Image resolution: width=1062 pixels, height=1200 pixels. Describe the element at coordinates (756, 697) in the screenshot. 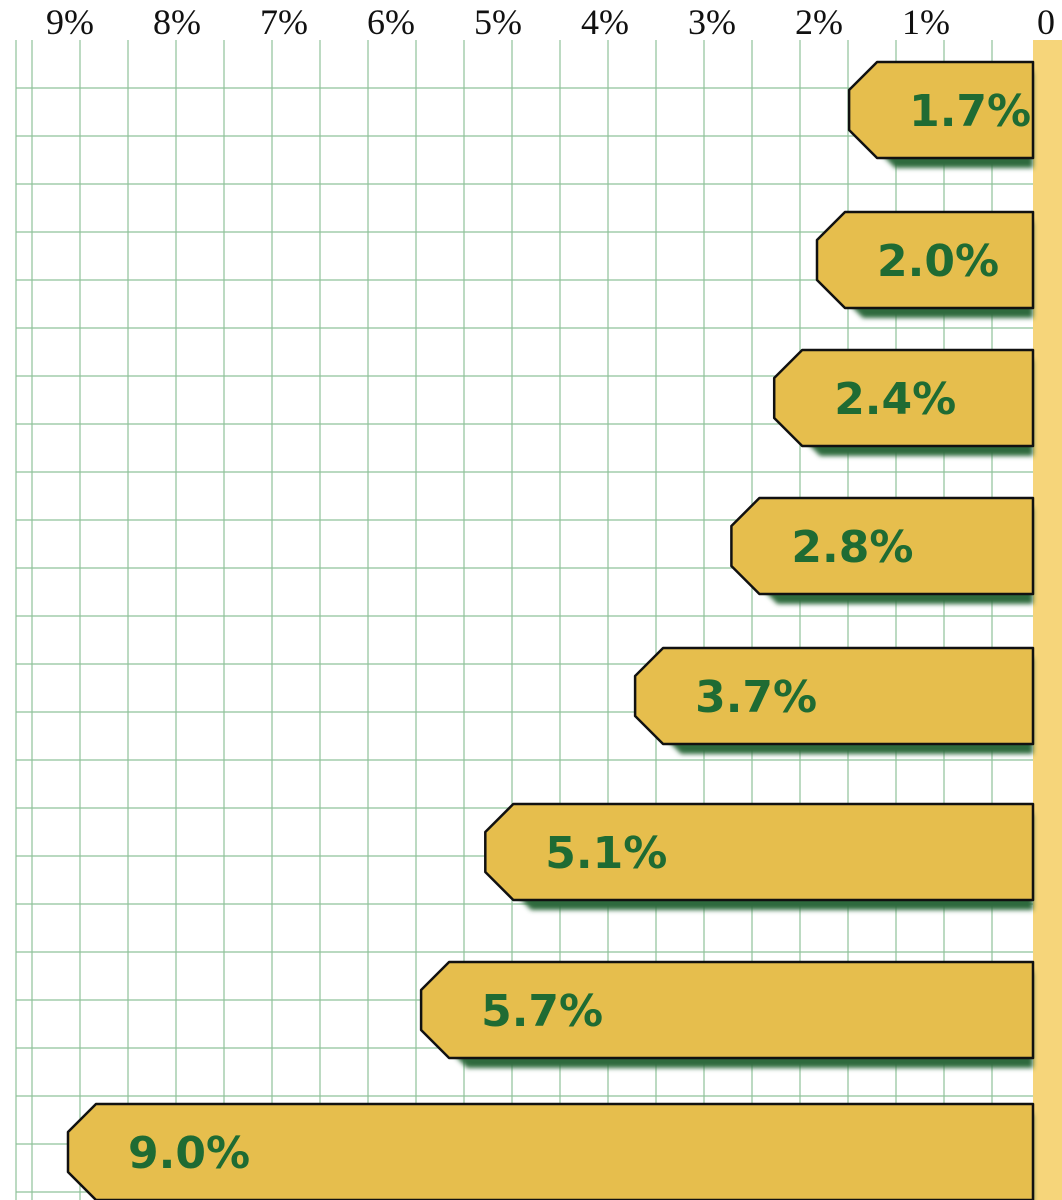

I see `bar-value-label: 3.7%` at that location.